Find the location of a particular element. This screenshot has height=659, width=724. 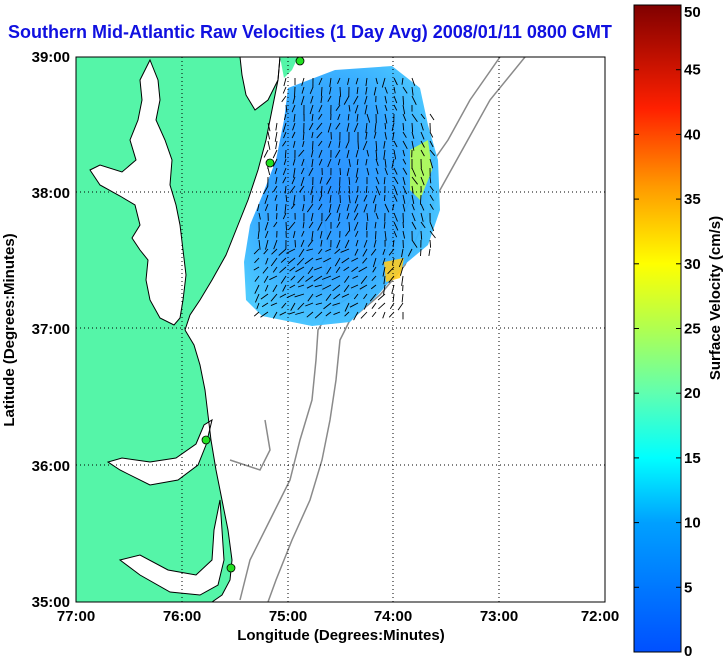

land-new-jersey is located at coordinates (289, 67).